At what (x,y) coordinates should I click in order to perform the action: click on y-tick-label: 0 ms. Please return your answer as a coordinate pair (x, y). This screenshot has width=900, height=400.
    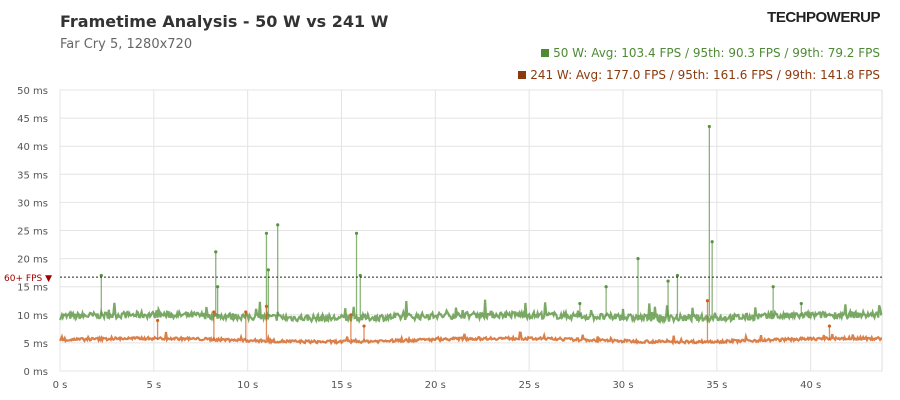
    Looking at the image, I should click on (36, 372).